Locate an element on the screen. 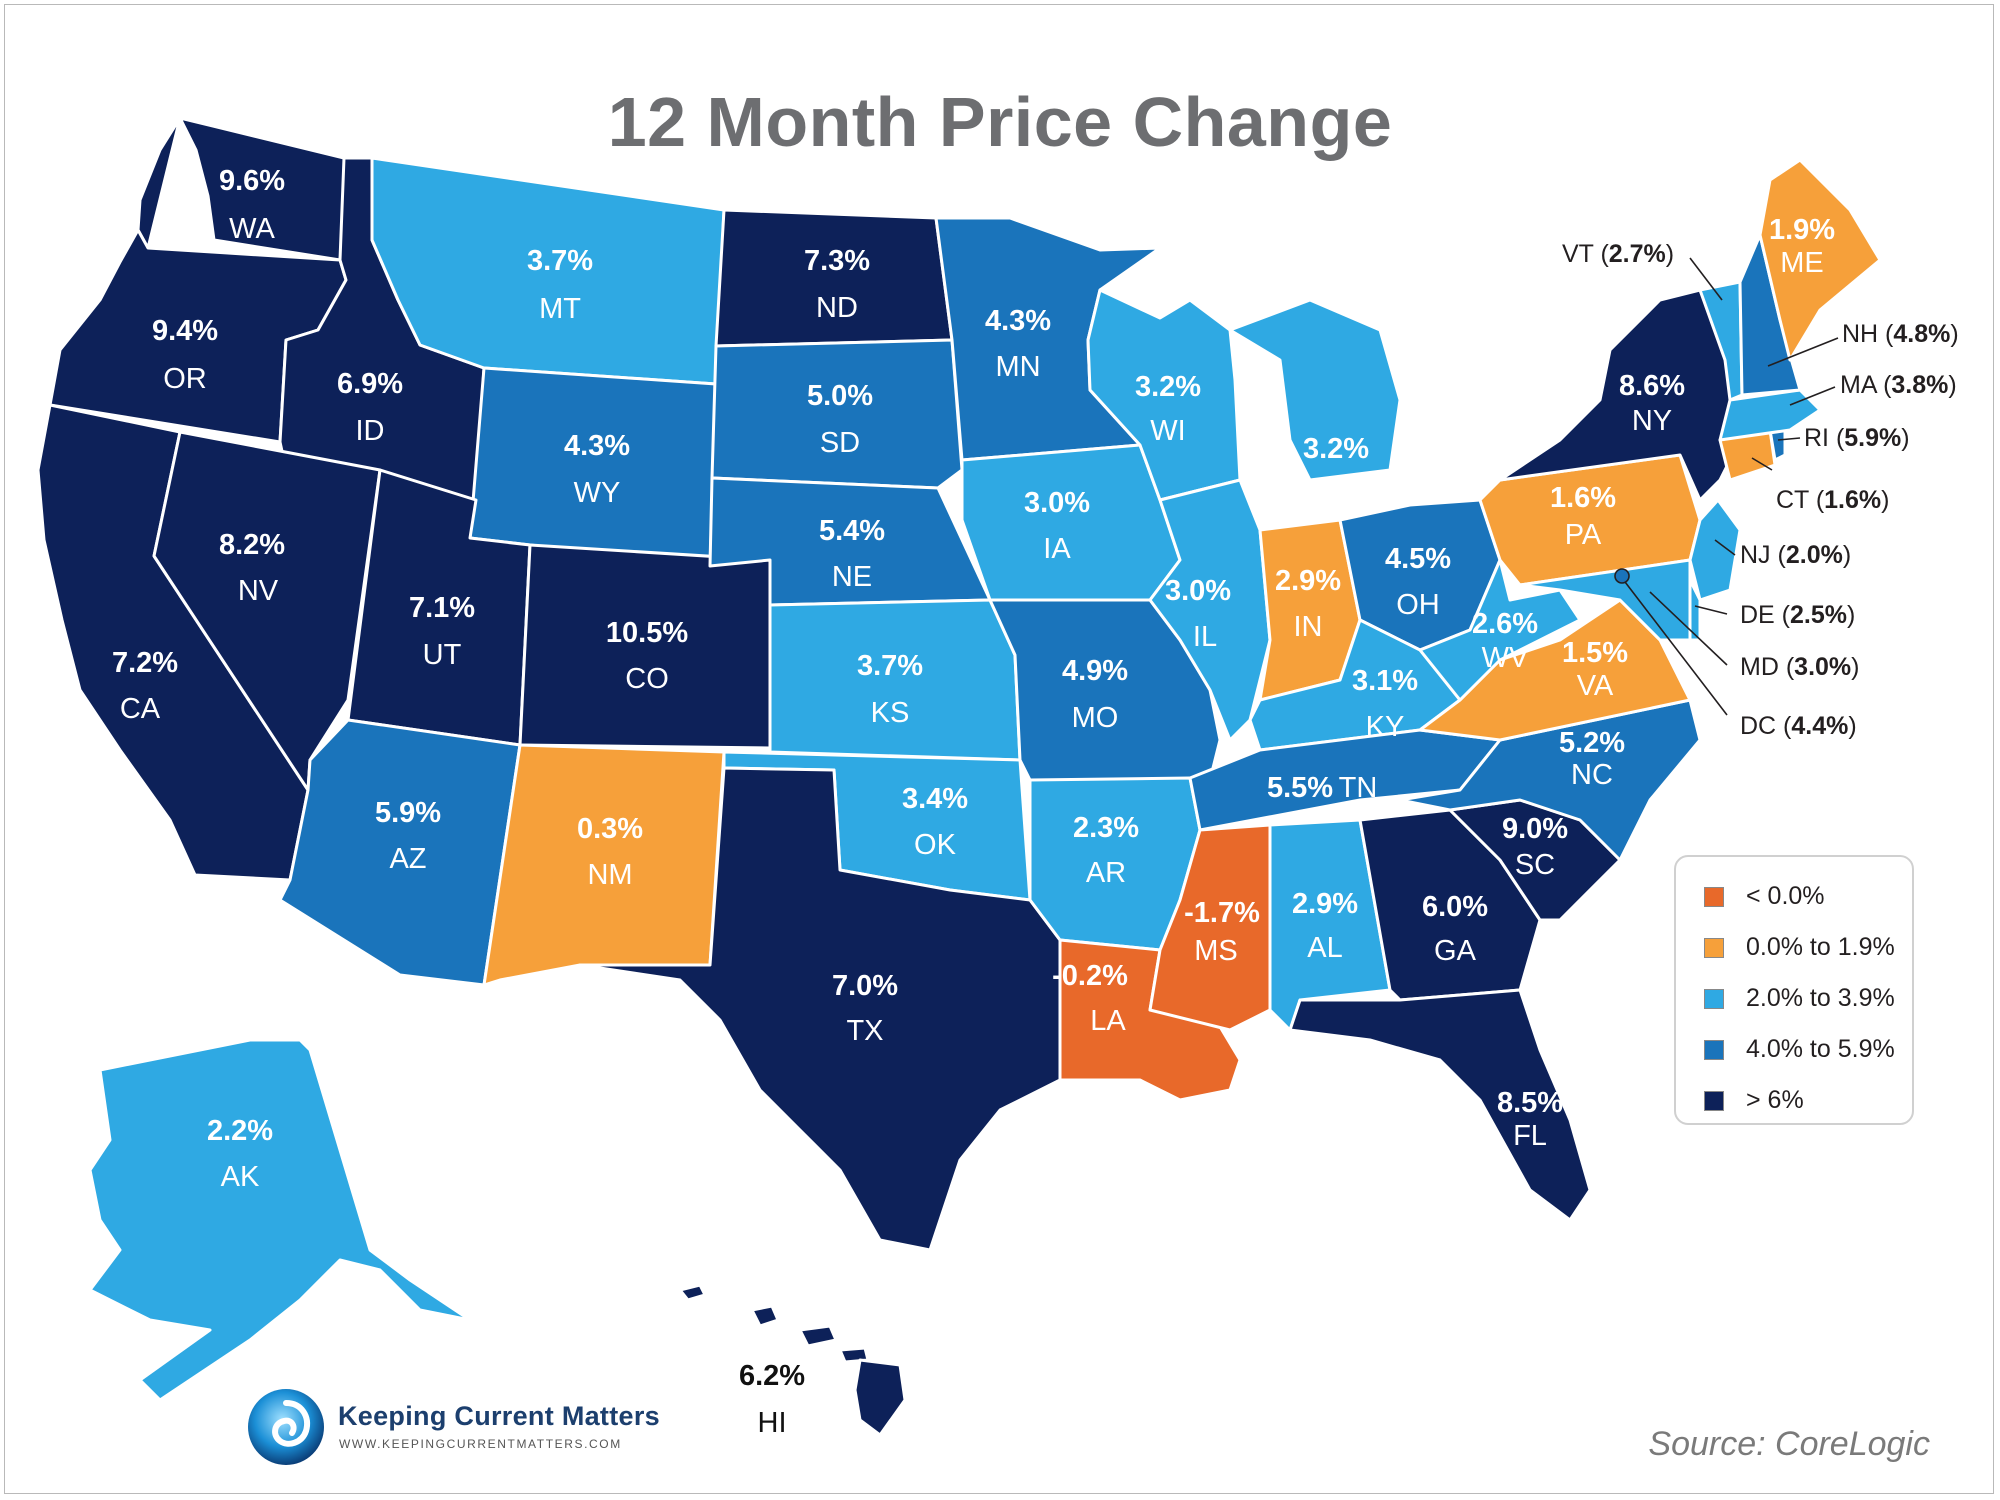  callout-DE: DE (2.5%) is located at coordinates (1797, 615).